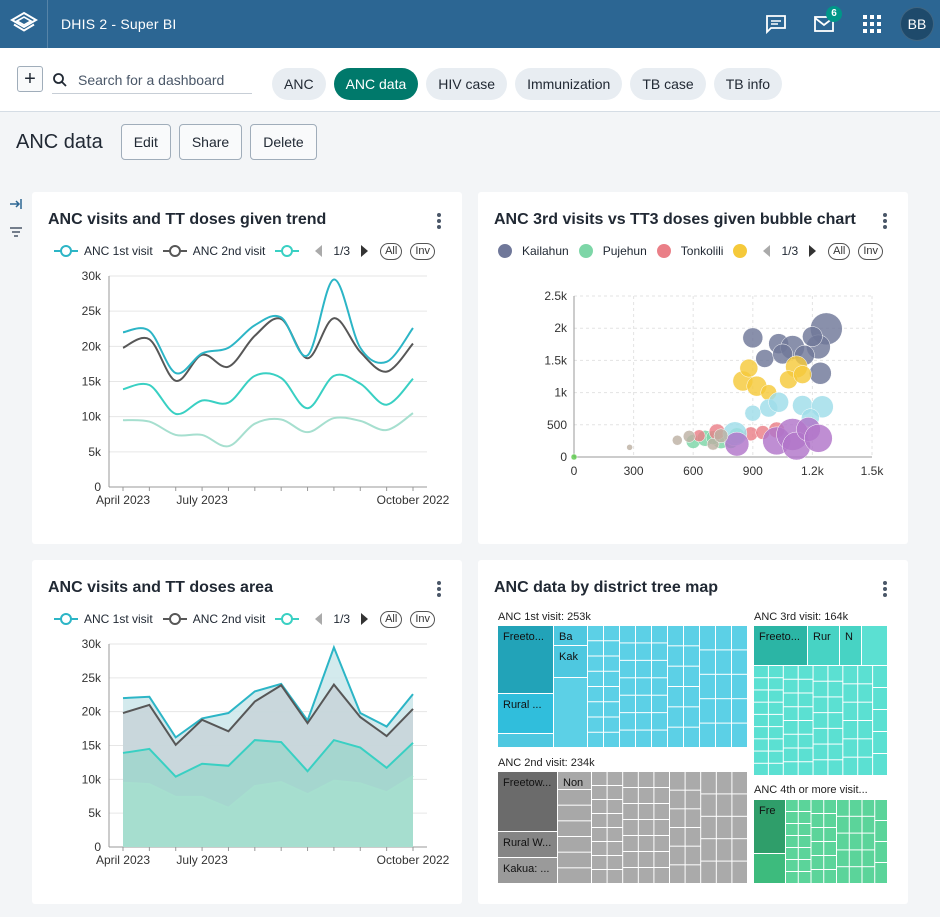 The height and width of the screenshot is (917, 940). I want to click on add-dashboard-button: +, so click(30, 79).